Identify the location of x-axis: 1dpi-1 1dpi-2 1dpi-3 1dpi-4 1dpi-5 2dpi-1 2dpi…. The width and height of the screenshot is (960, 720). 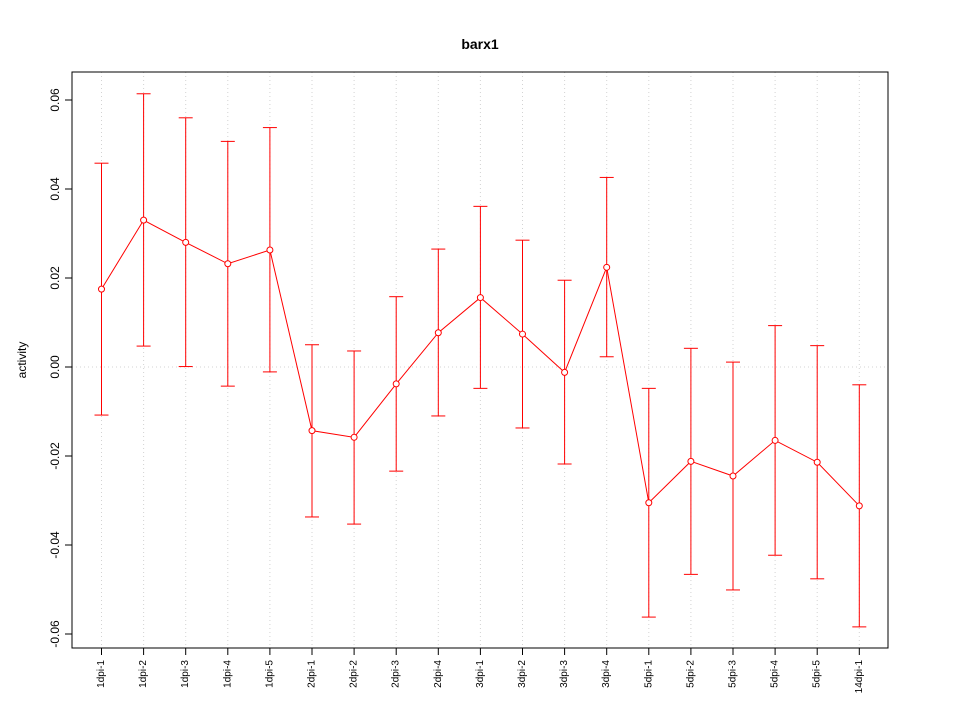
(480, 670).